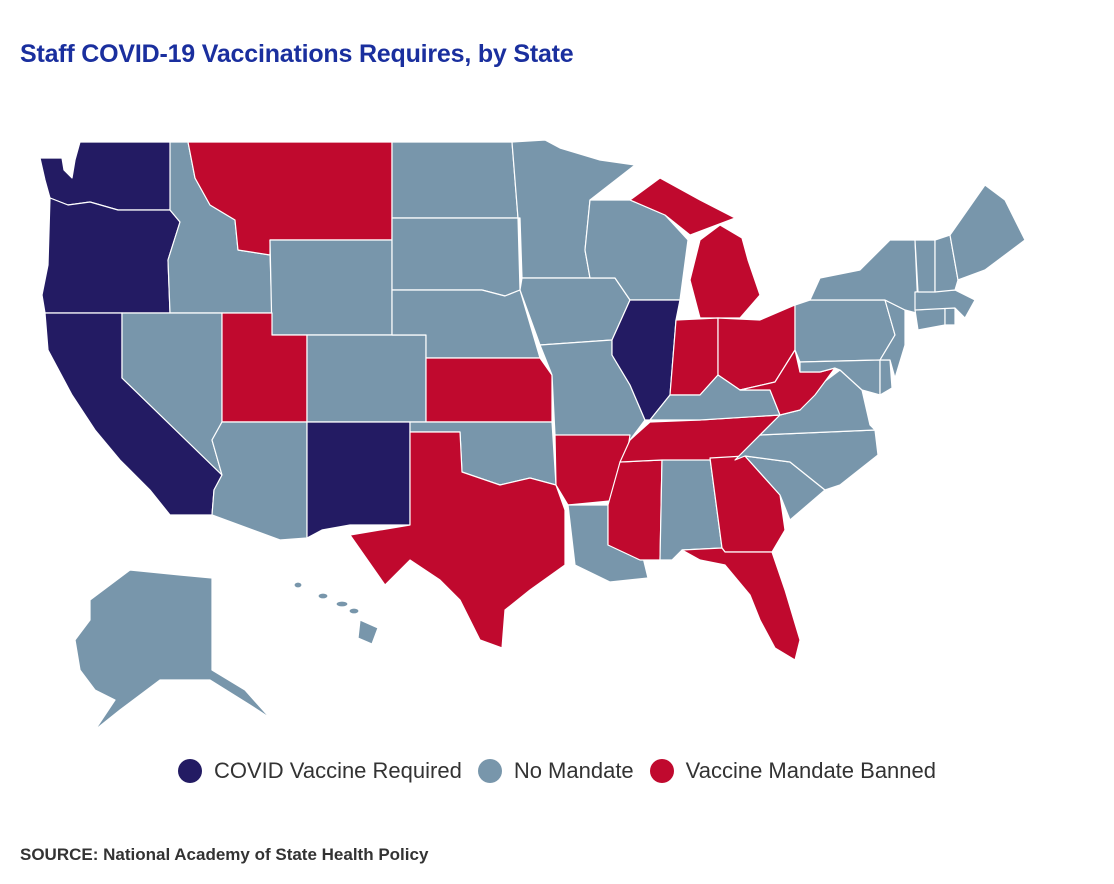 The width and height of the screenshot is (1114, 884). What do you see at coordinates (457, 540) in the screenshot?
I see `state-TX` at bounding box center [457, 540].